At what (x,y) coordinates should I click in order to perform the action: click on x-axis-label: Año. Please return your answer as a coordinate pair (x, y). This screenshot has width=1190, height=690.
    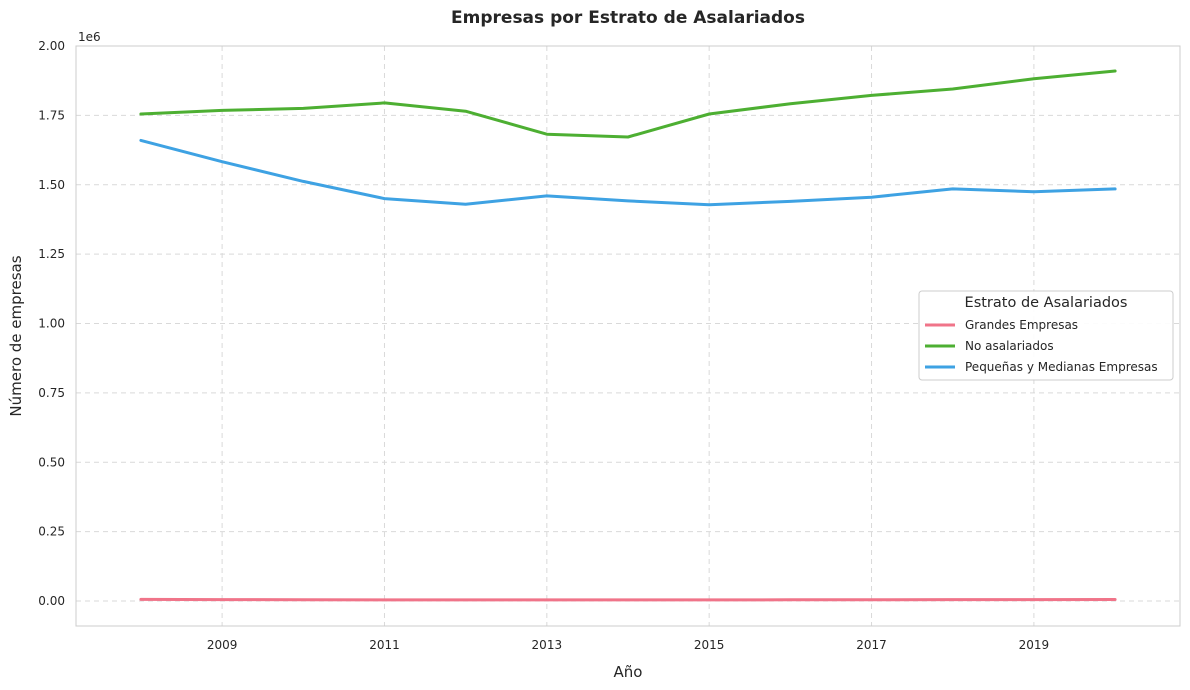
    Looking at the image, I should click on (628, 672).